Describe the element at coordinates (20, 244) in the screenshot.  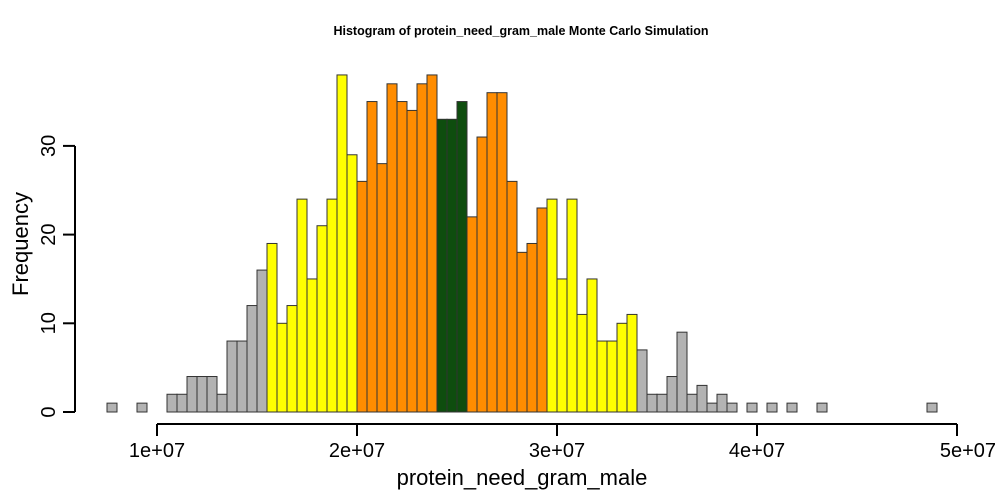
I see `y-axis-label: Frequency` at that location.